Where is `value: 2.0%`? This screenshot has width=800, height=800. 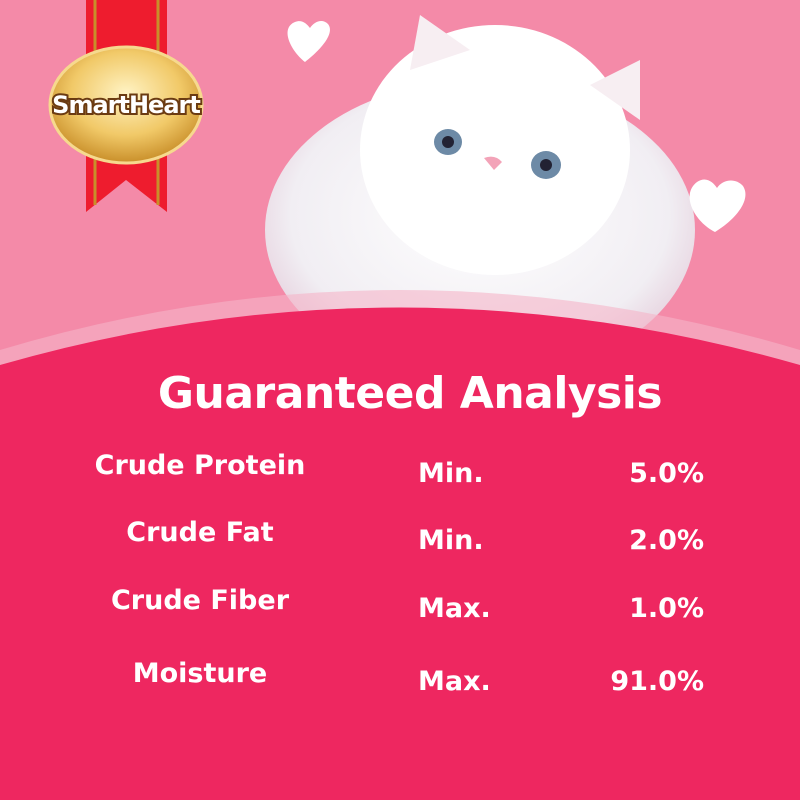 value: 2.0% is located at coordinates (666, 540).